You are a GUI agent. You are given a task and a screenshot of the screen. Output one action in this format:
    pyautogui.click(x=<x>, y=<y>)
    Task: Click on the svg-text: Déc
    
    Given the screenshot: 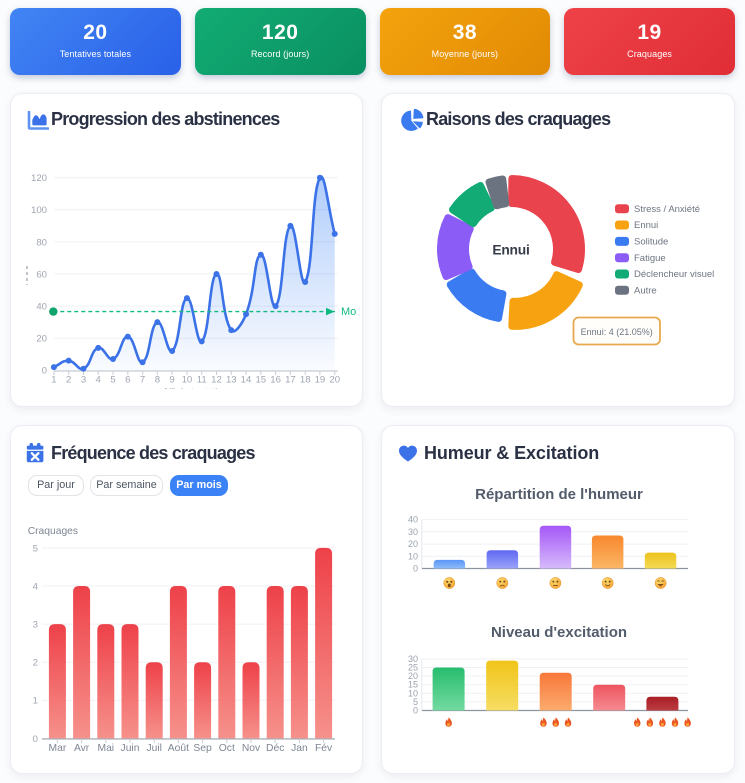 What is the action you would take?
    pyautogui.click(x=275, y=748)
    